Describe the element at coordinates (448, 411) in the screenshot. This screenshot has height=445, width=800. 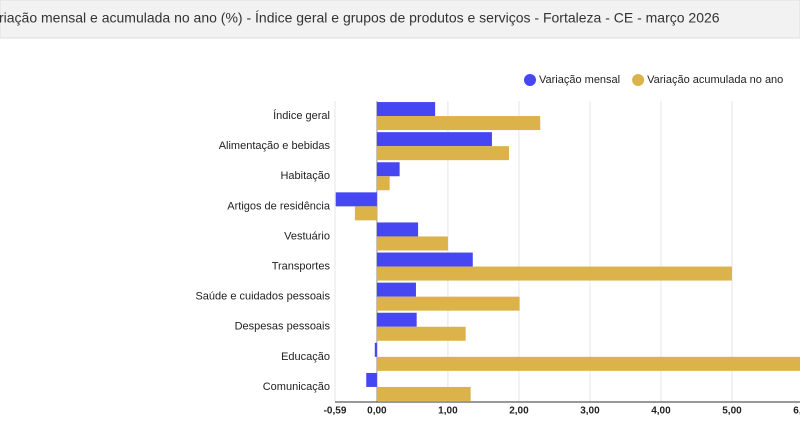
I see `x-tick-label: 1,00` at that location.